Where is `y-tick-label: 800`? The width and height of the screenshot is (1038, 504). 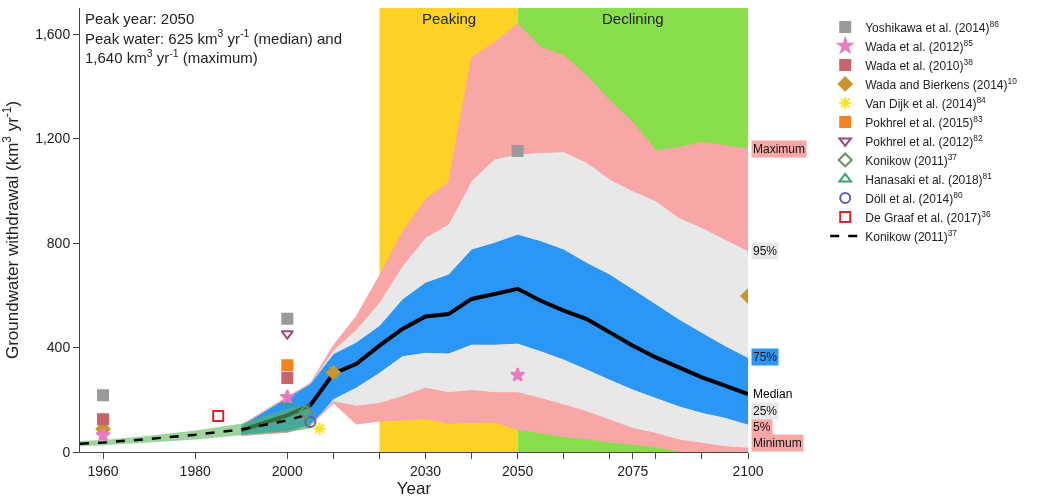 y-tick-label: 800 is located at coordinates (58, 242).